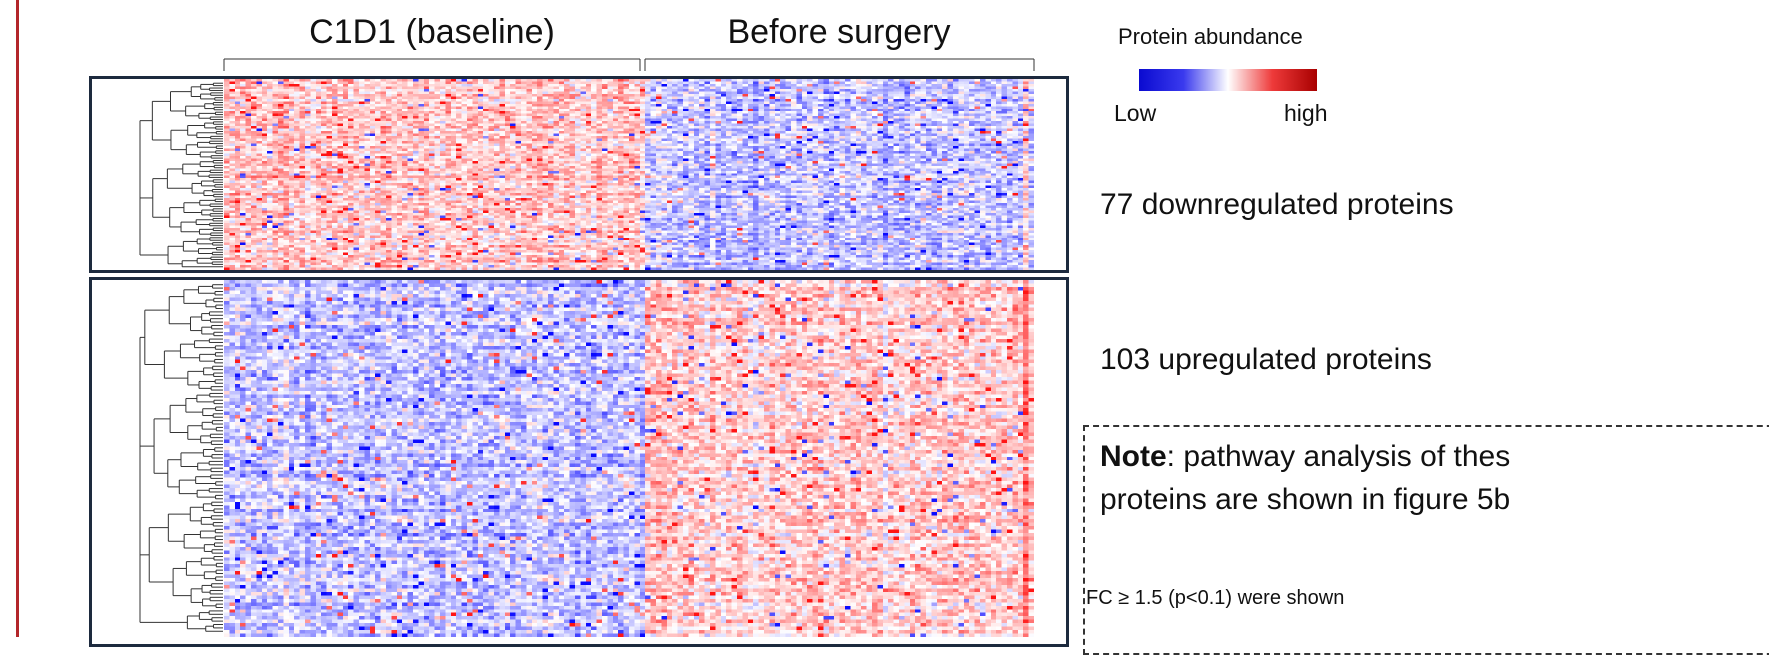 Image resolution: width=1769 pixels, height=655 pixels. What do you see at coordinates (1135, 113) in the screenshot?
I see `colorbar-low-label: Low` at bounding box center [1135, 113].